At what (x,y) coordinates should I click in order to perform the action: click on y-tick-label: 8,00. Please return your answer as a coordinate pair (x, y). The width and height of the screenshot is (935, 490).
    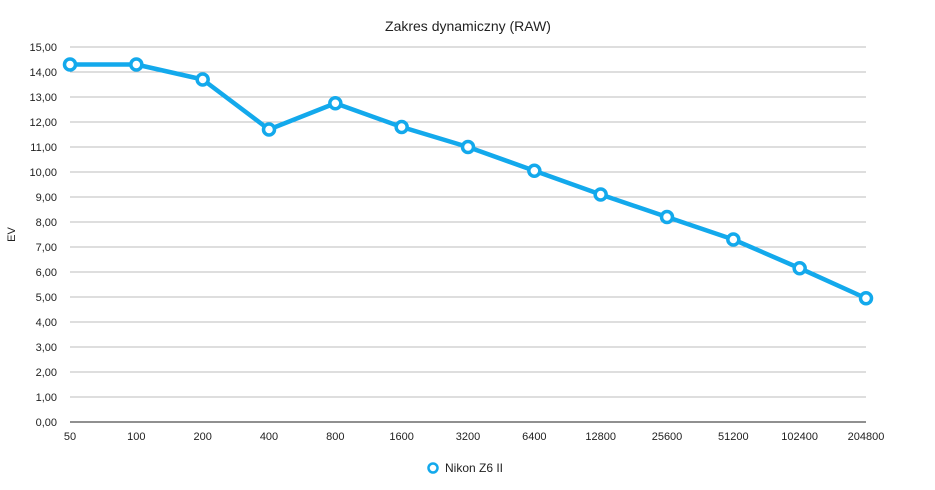
    Looking at the image, I should click on (46, 223).